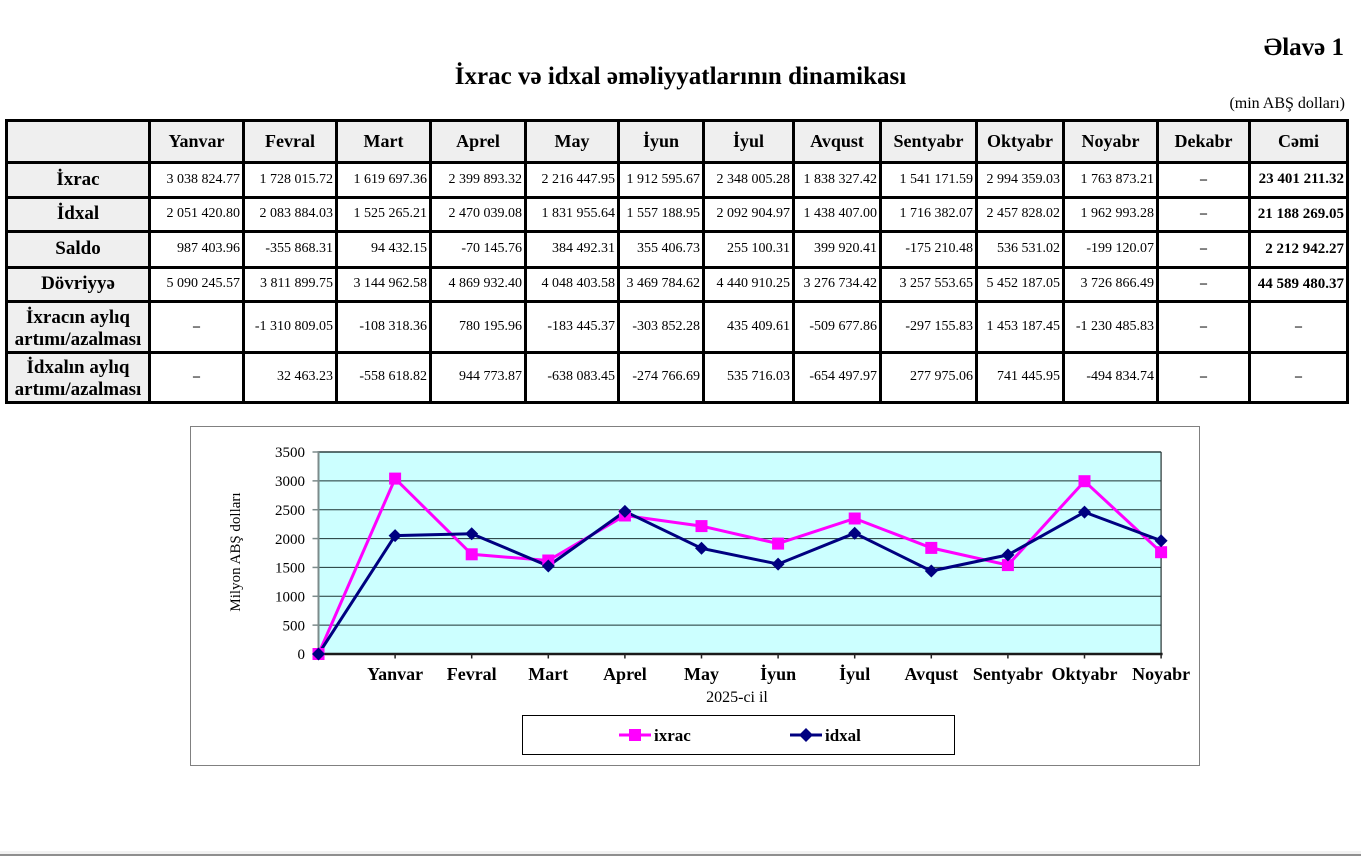 The height and width of the screenshot is (856, 1361). I want to click on svg-text: 0, so click(302, 655).